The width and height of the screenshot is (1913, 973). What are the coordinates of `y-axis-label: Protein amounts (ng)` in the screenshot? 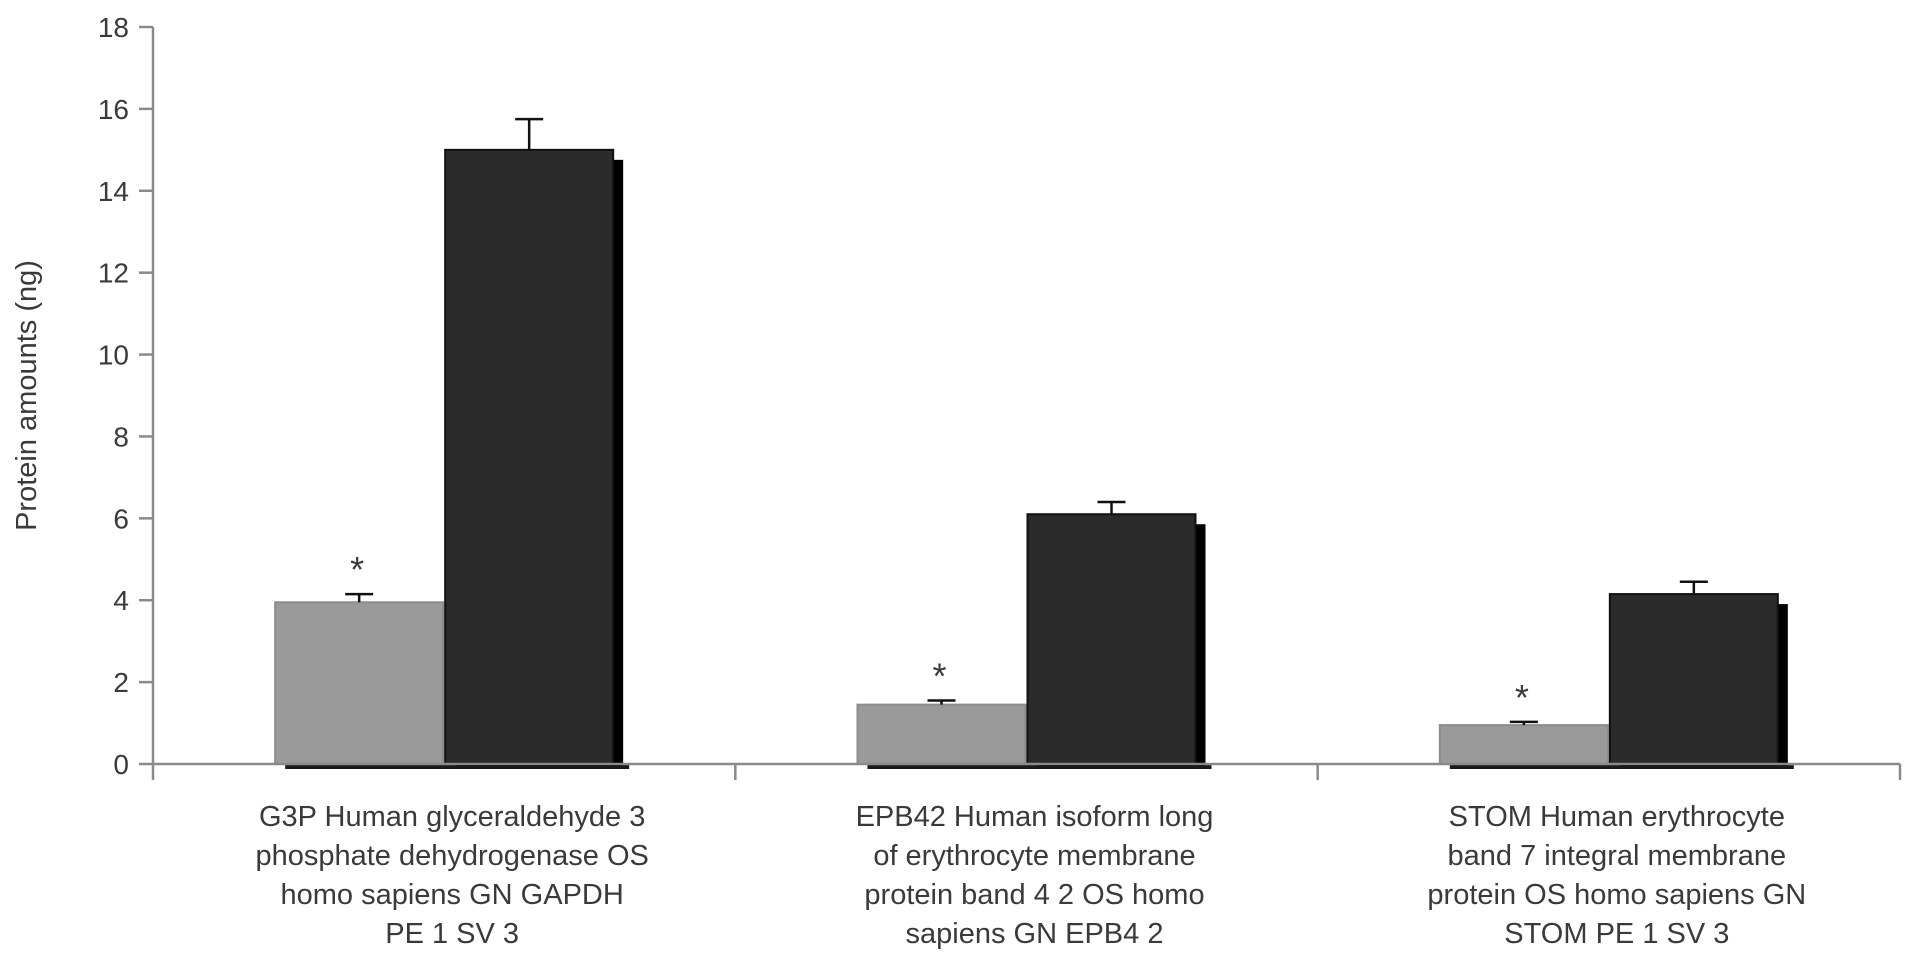 It's located at (27, 395).